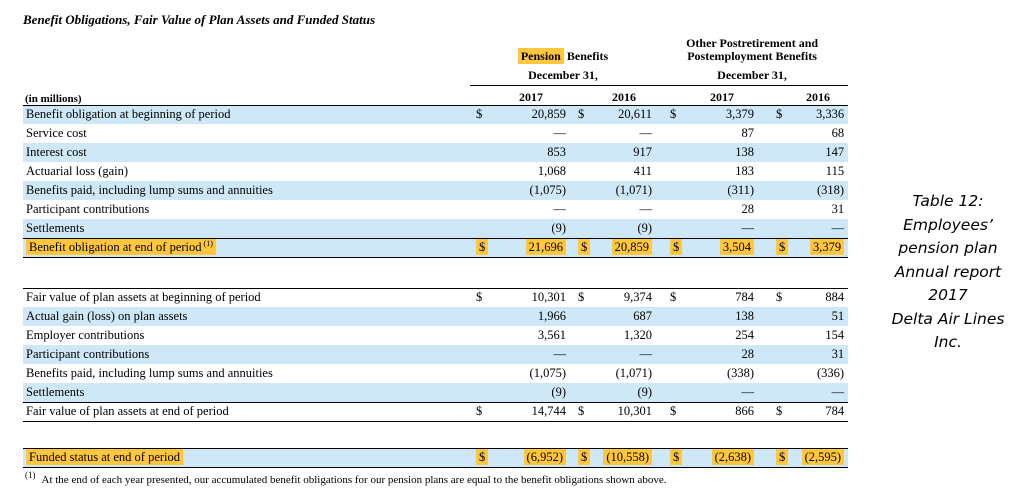 The height and width of the screenshot is (498, 1021). I want to click on cell-value: 87, so click(748, 133).